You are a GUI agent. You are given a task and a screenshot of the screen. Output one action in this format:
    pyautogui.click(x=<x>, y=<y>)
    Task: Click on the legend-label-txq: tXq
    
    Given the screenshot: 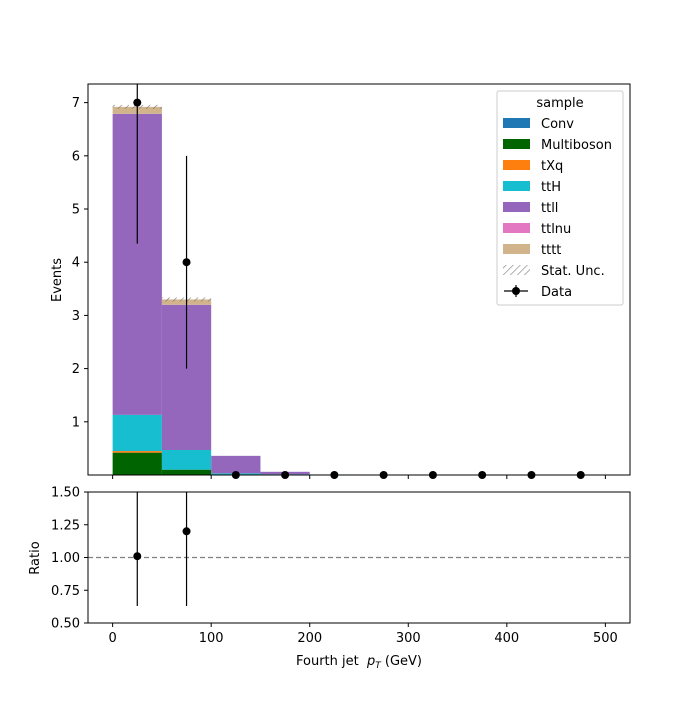 What is the action you would take?
    pyautogui.click(x=552, y=166)
    